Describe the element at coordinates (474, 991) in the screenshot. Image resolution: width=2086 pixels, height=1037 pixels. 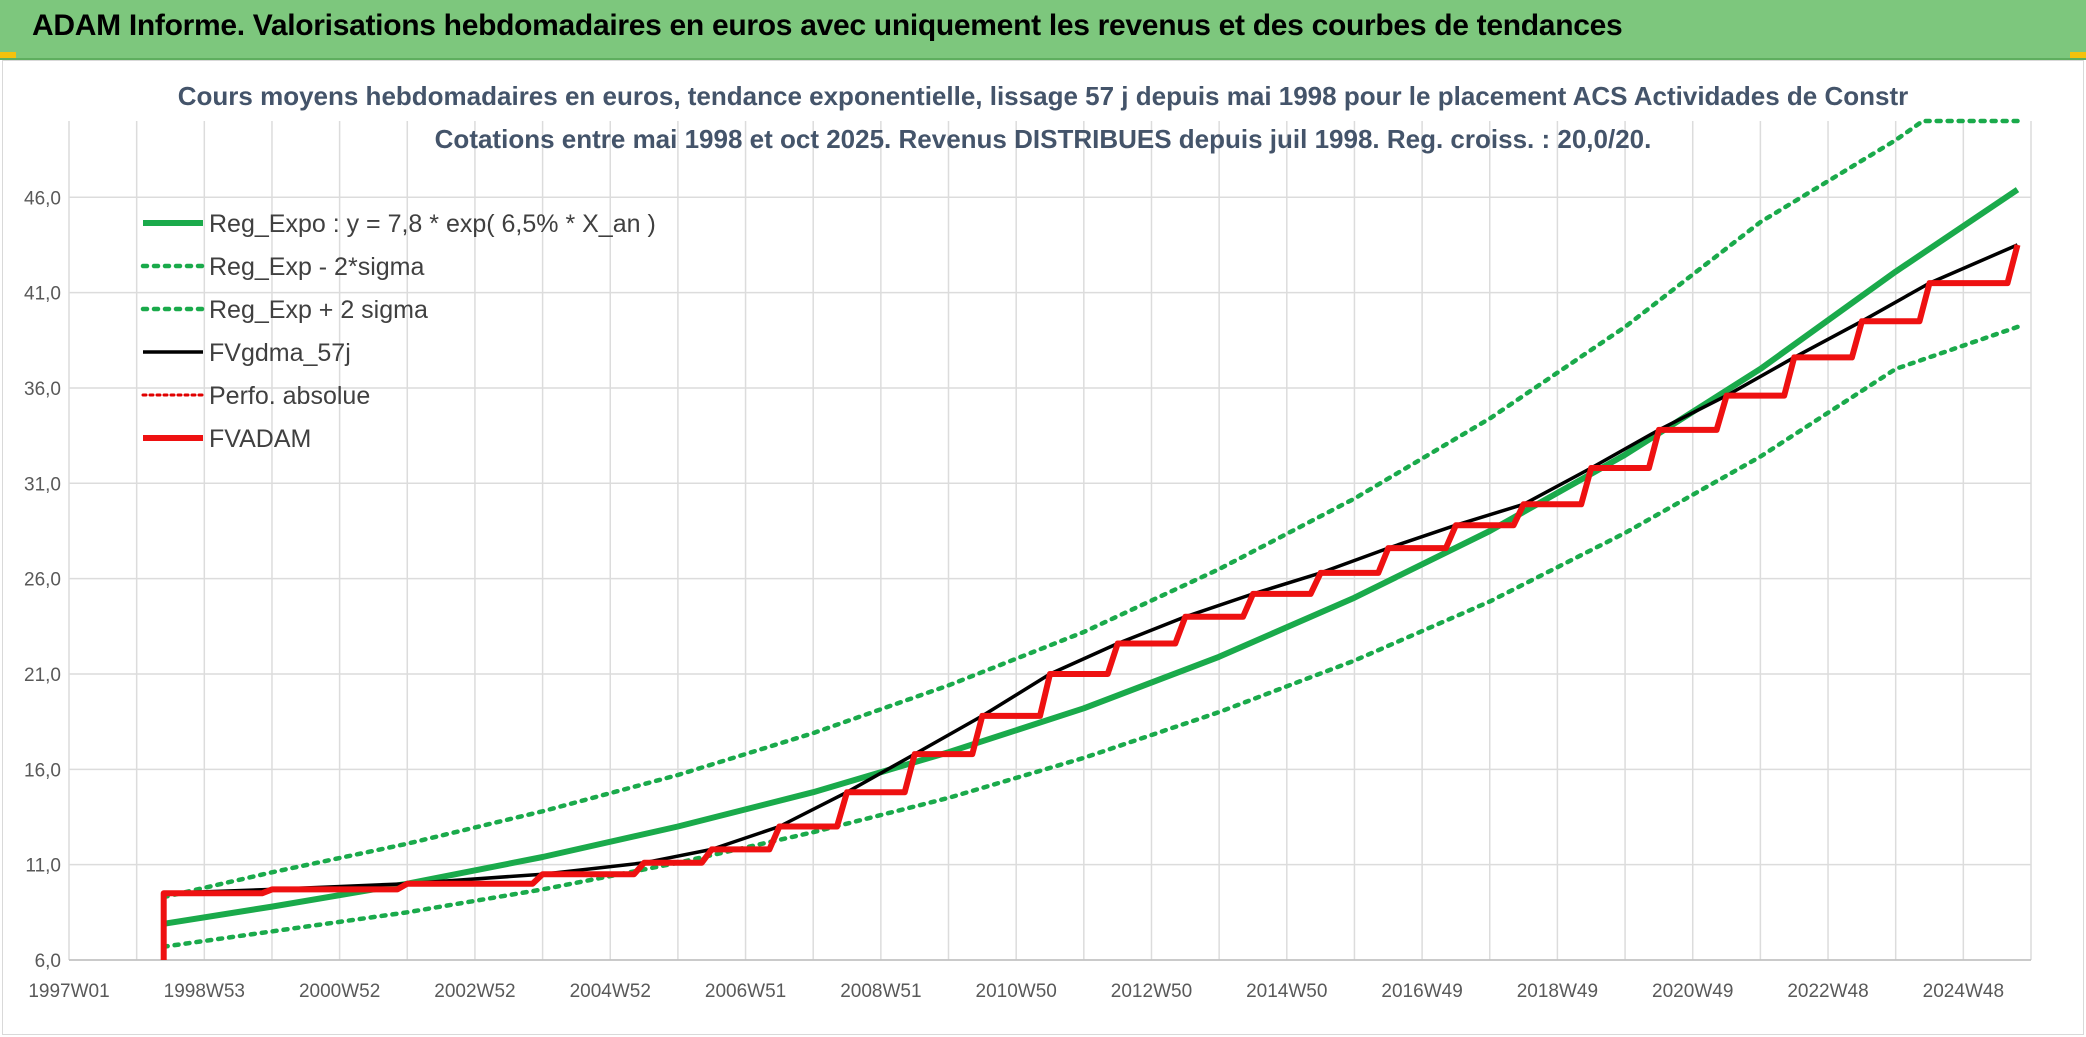
I see `x-tick-label: 2002W52` at that location.